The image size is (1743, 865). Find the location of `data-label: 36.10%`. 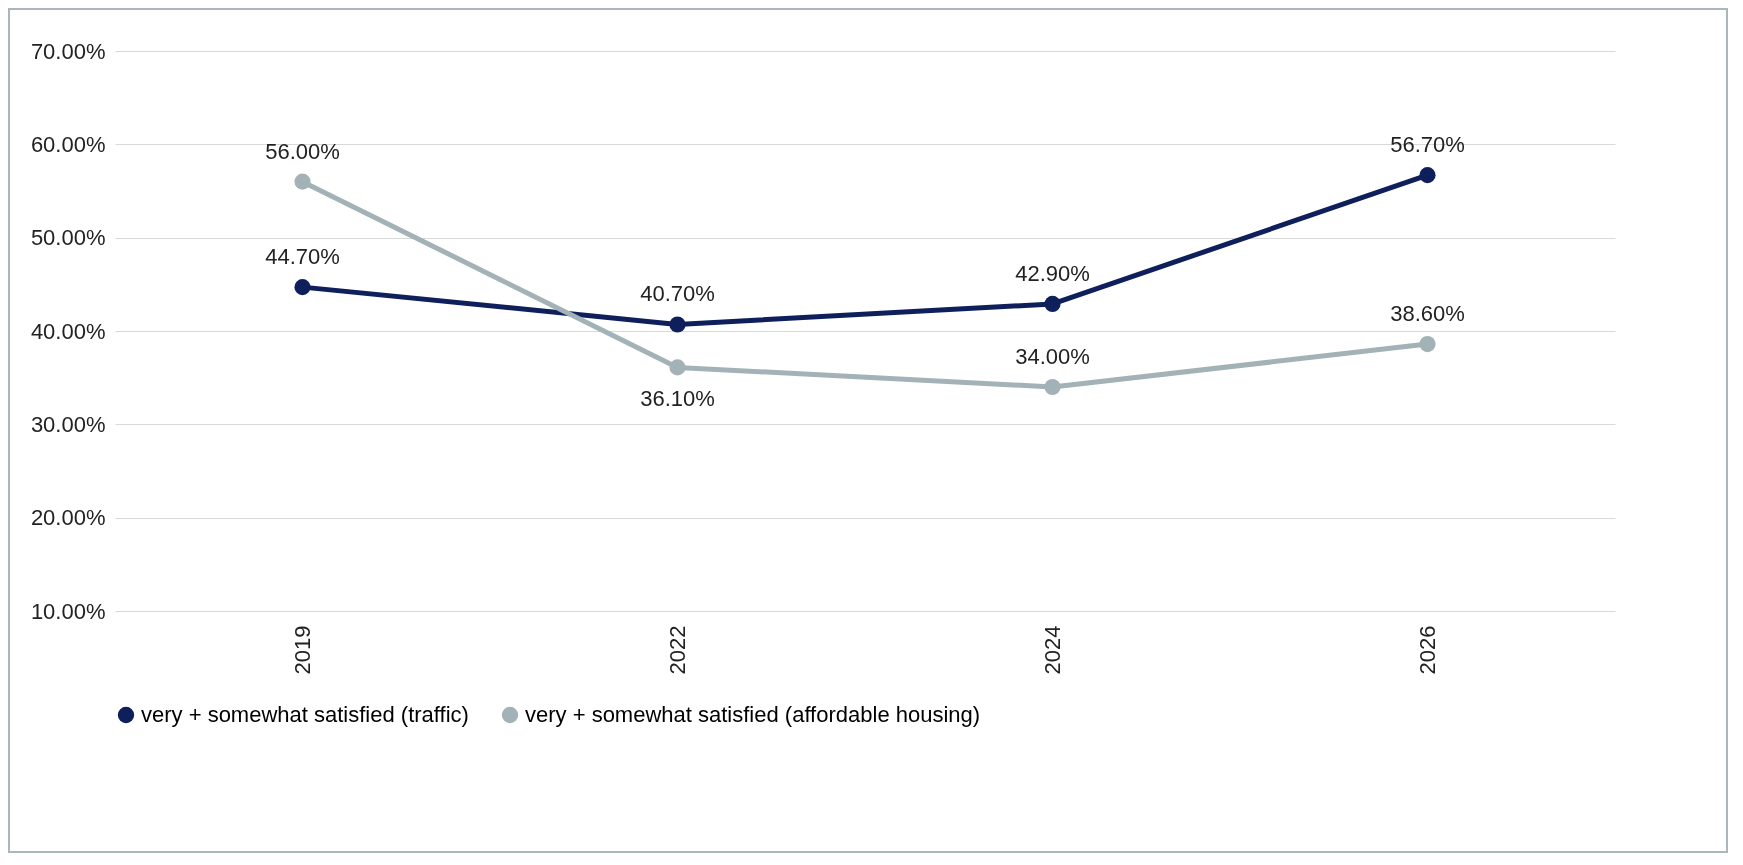

data-label: 36.10% is located at coordinates (677, 399).